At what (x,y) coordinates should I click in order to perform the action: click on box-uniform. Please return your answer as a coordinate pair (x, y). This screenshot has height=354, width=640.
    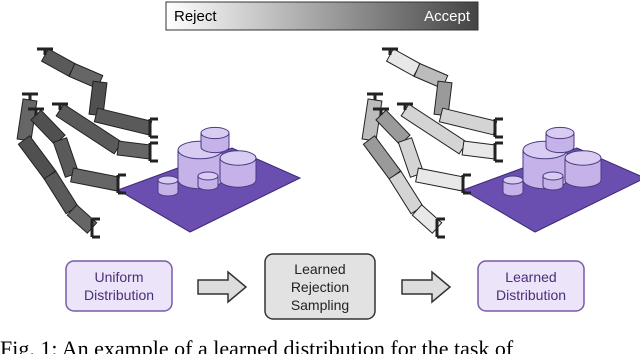
    Looking at the image, I should click on (119, 286).